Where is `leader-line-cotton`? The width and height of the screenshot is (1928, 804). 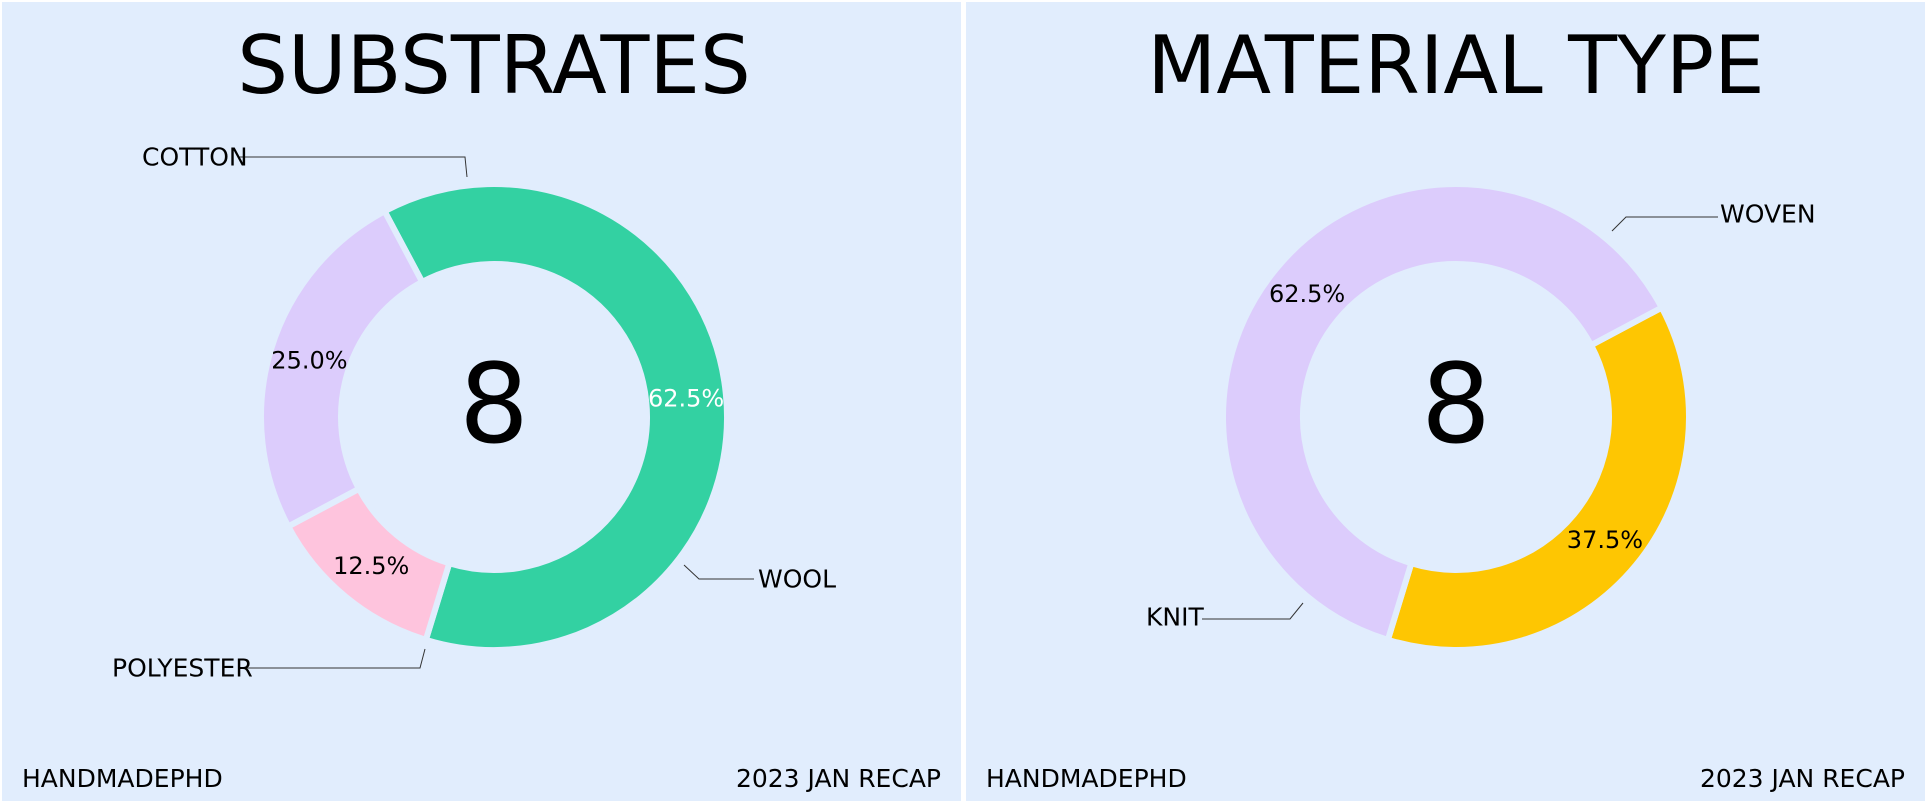 leader-line-cotton is located at coordinates (353, 167).